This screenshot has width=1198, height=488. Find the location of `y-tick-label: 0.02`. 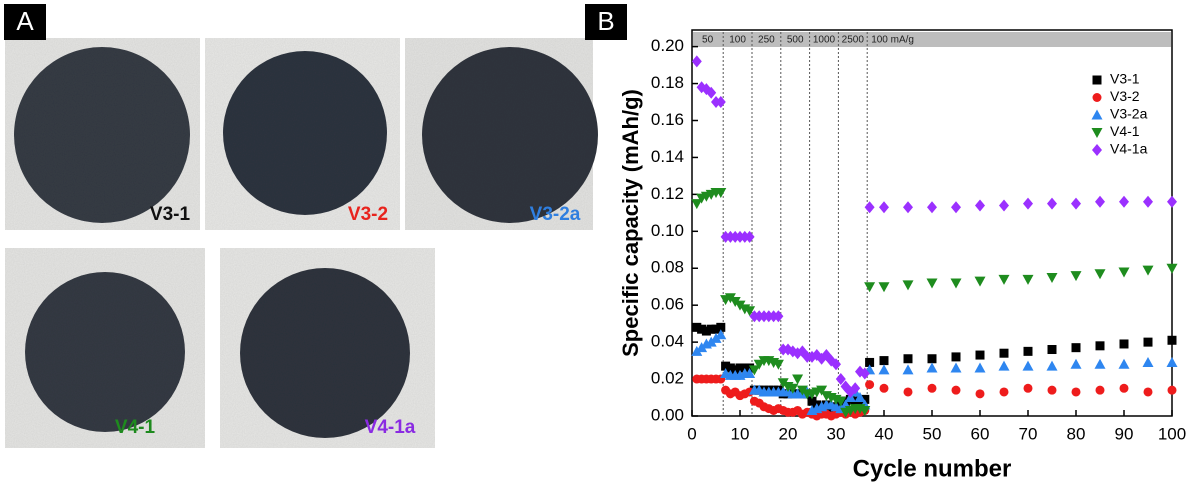

y-tick-label: 0.02 is located at coordinates (667, 378).